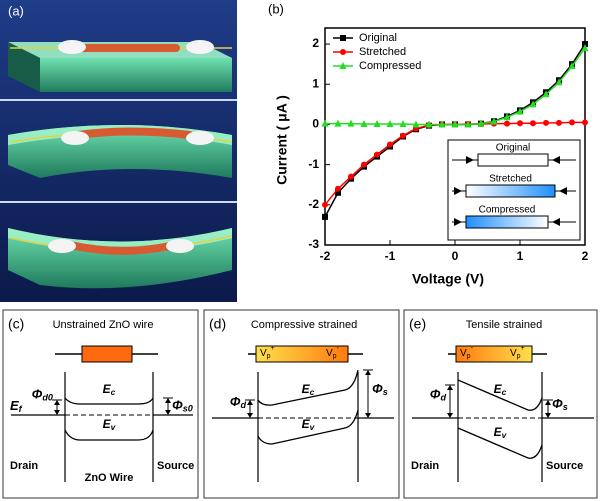 The height and width of the screenshot is (501, 600). I want to click on y-tick-label: 2, so click(315, 43).